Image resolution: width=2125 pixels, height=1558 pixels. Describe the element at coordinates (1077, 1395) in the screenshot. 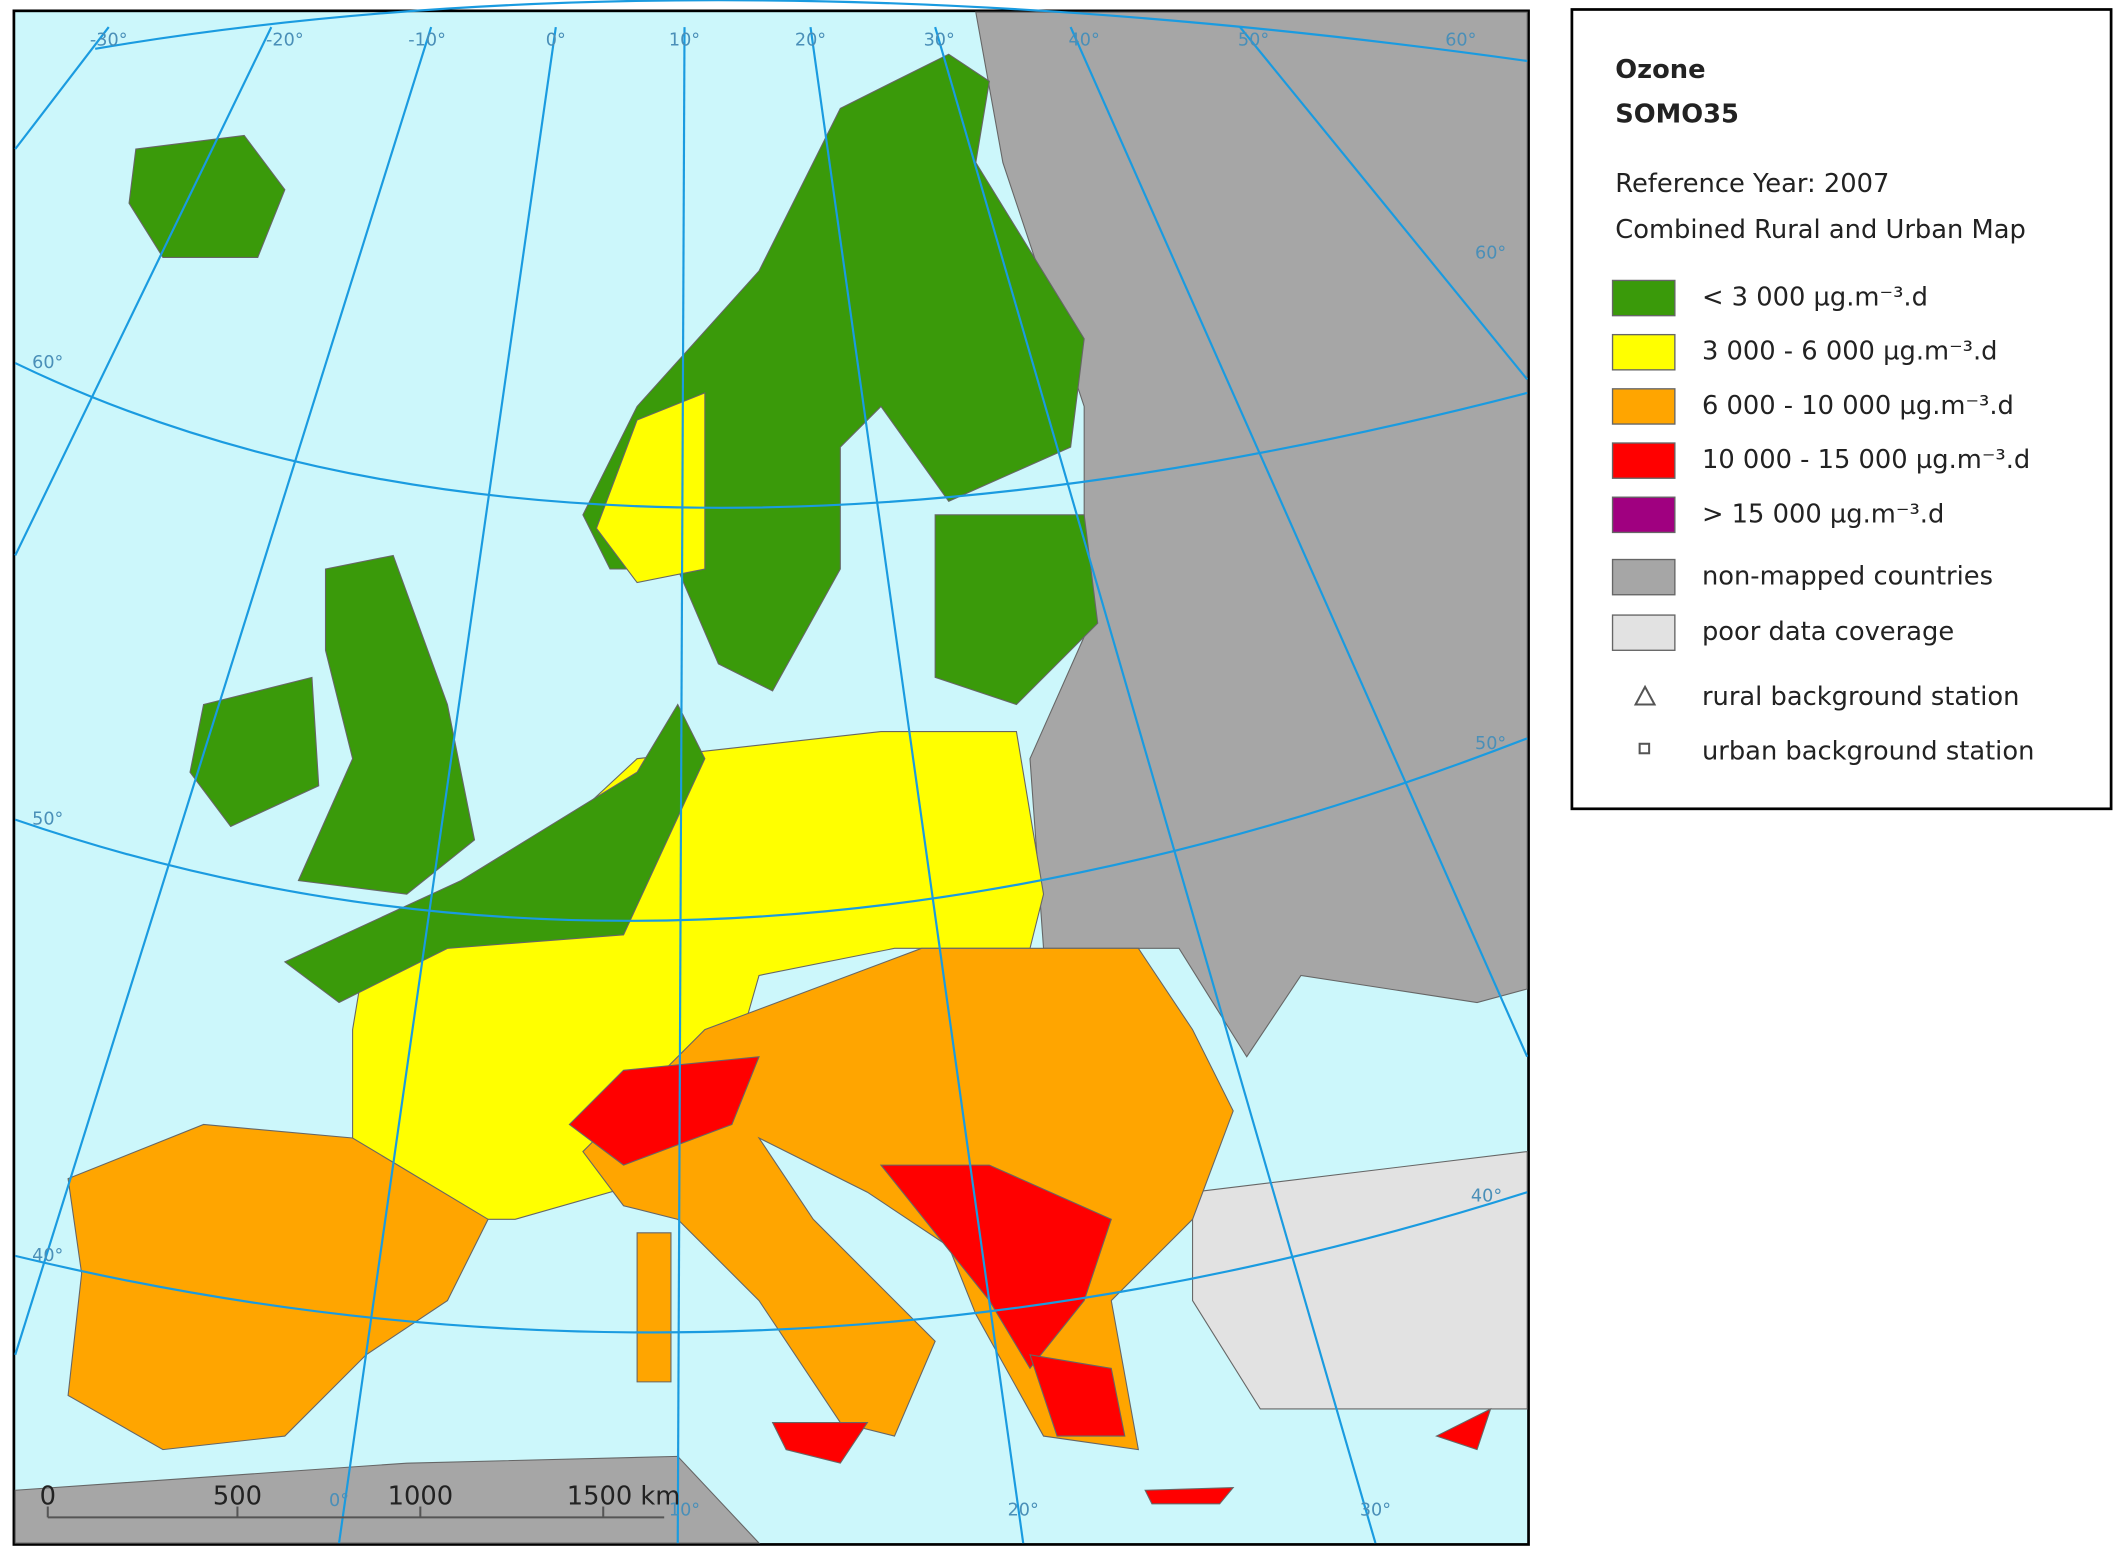

I see `greece-high` at that location.